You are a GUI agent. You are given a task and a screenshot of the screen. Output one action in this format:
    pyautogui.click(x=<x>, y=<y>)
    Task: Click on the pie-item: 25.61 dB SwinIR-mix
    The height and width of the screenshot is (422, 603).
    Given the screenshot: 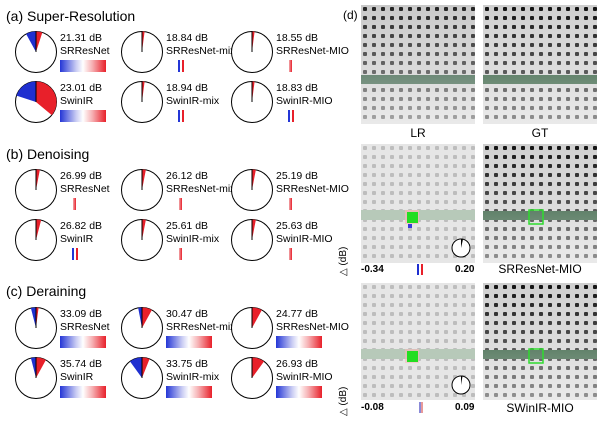 What is the action you would take?
    pyautogui.click(x=175, y=240)
    